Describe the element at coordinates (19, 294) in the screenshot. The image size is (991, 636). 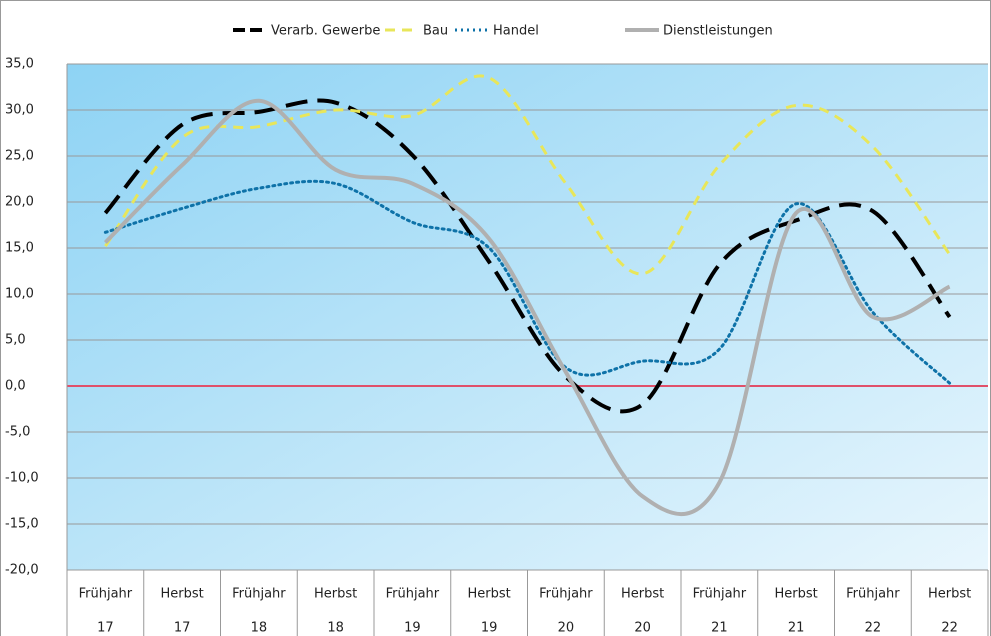
I see `y-tick-label: 10,0` at that location.